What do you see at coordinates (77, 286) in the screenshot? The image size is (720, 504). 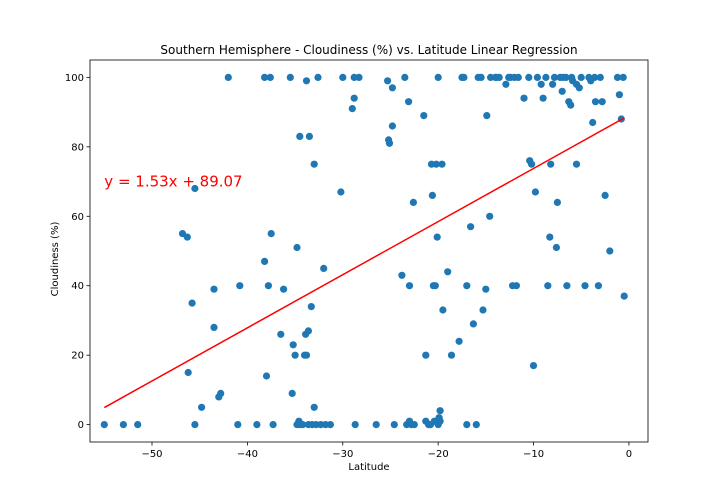 I see `y-tick-label: 40` at bounding box center [77, 286].